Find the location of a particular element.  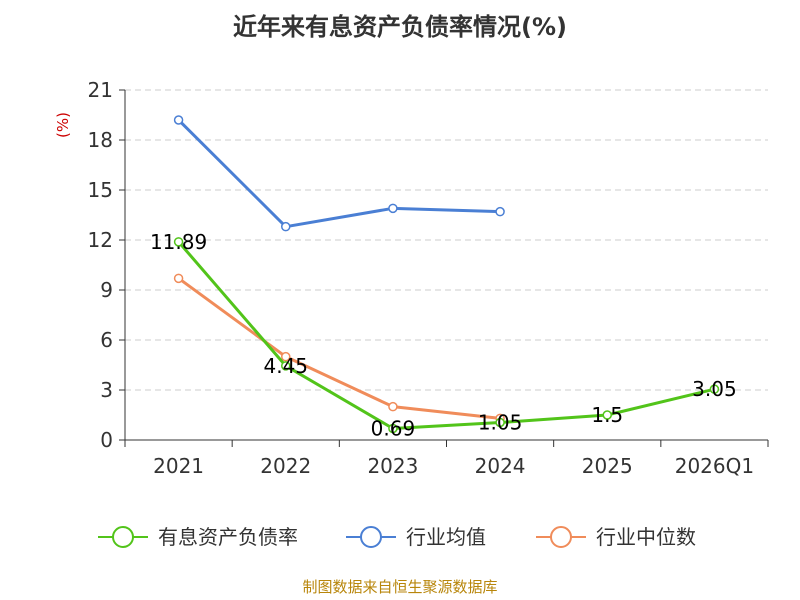

x-tick-label: 2026Q1 is located at coordinates (714, 466).